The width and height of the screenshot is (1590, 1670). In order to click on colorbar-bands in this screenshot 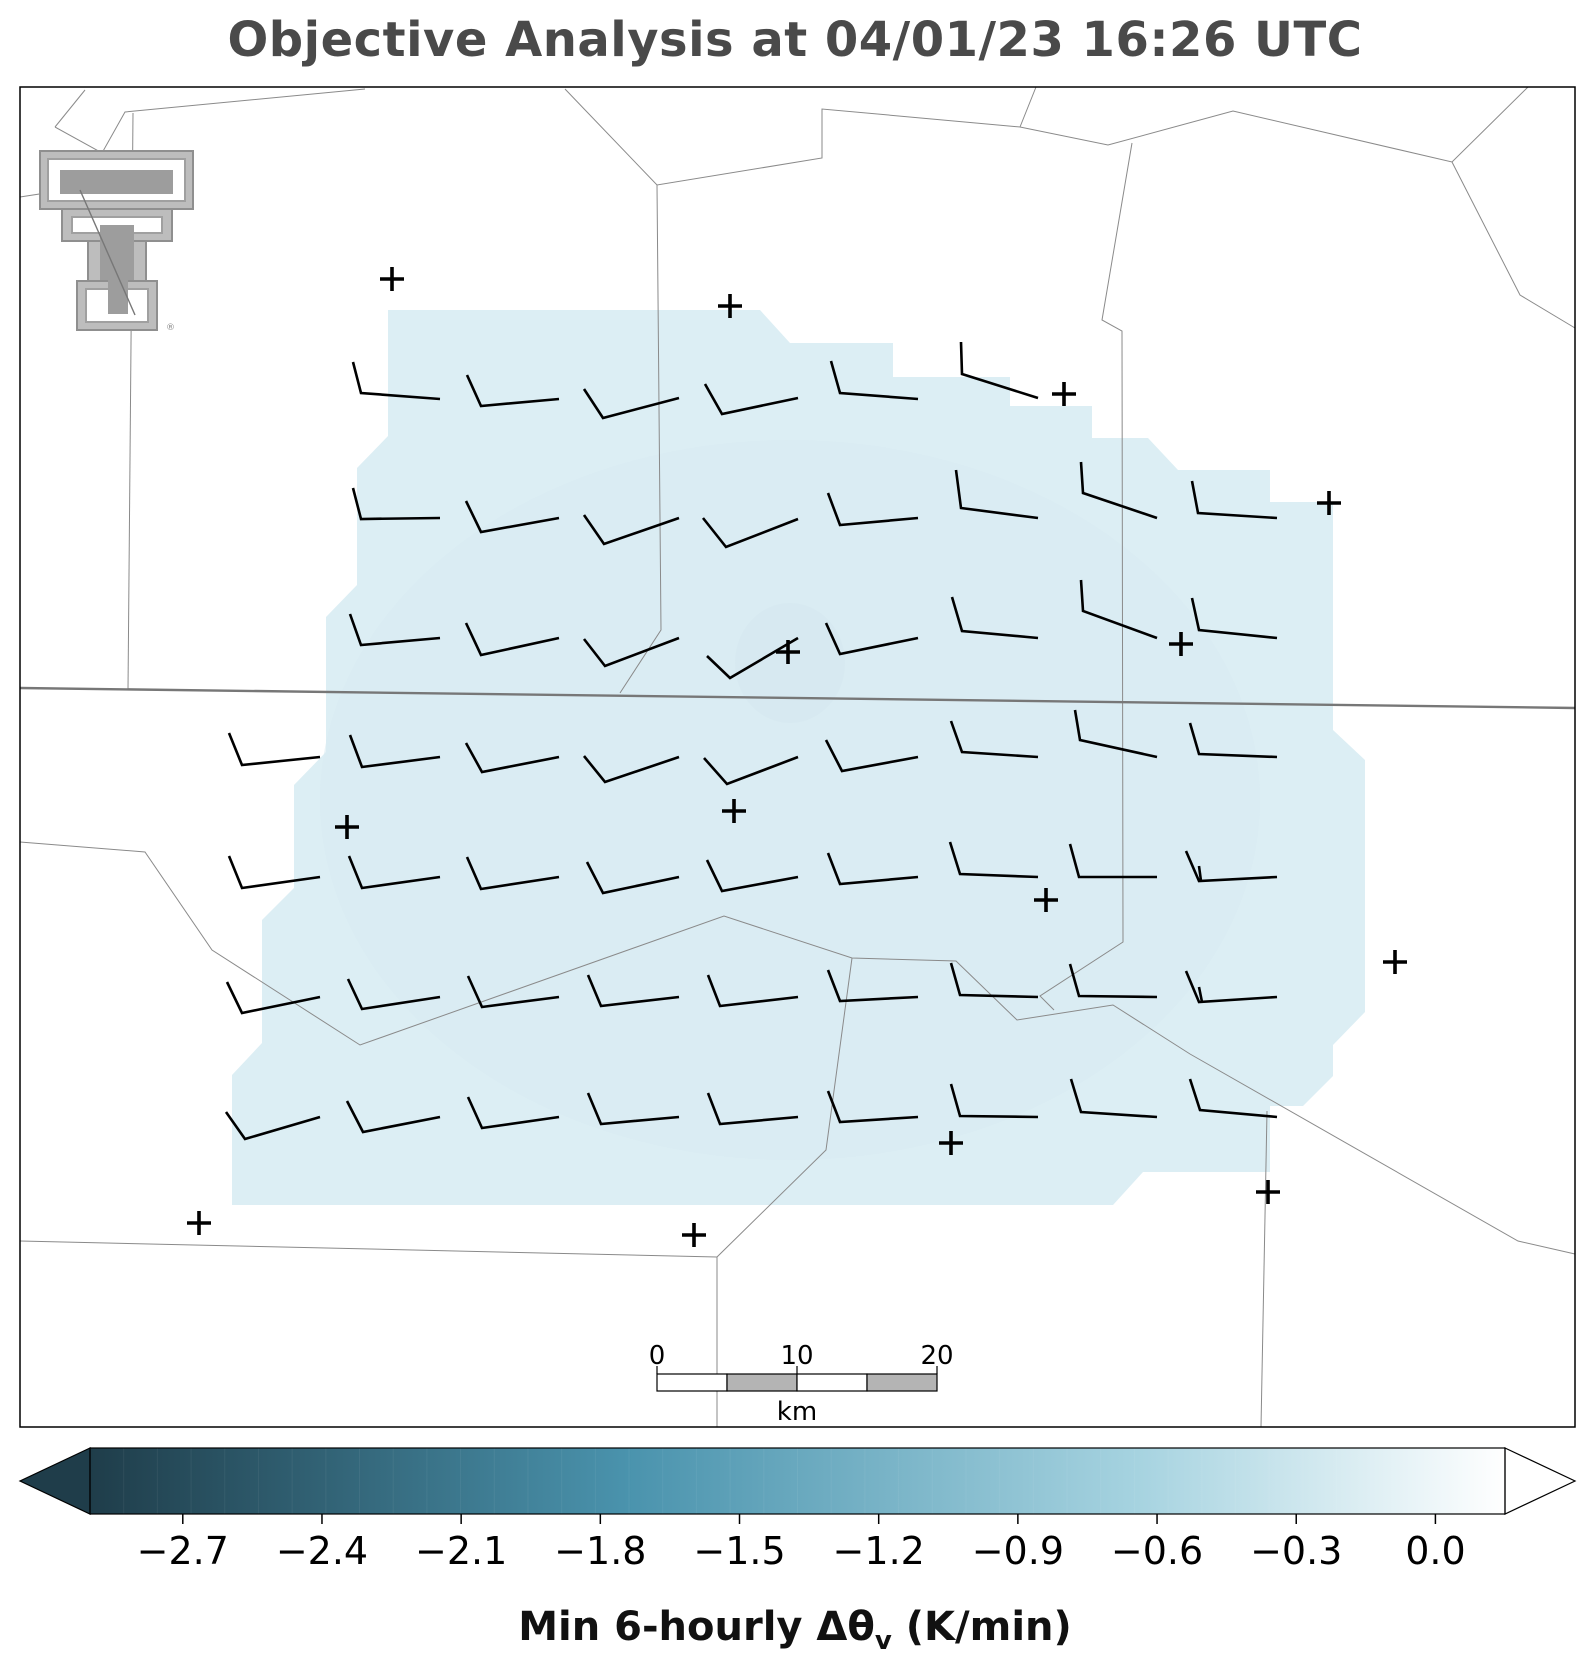, I will do `click(797, 1481)`.